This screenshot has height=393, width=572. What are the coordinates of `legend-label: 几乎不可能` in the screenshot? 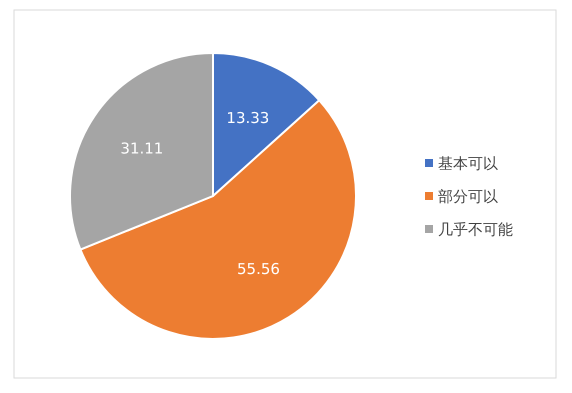 It's located at (475, 229).